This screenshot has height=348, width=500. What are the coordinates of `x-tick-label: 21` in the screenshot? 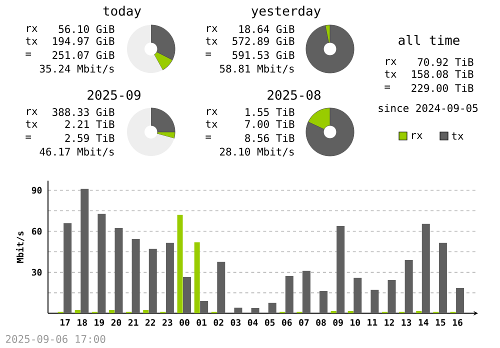 It's located at (133, 322).